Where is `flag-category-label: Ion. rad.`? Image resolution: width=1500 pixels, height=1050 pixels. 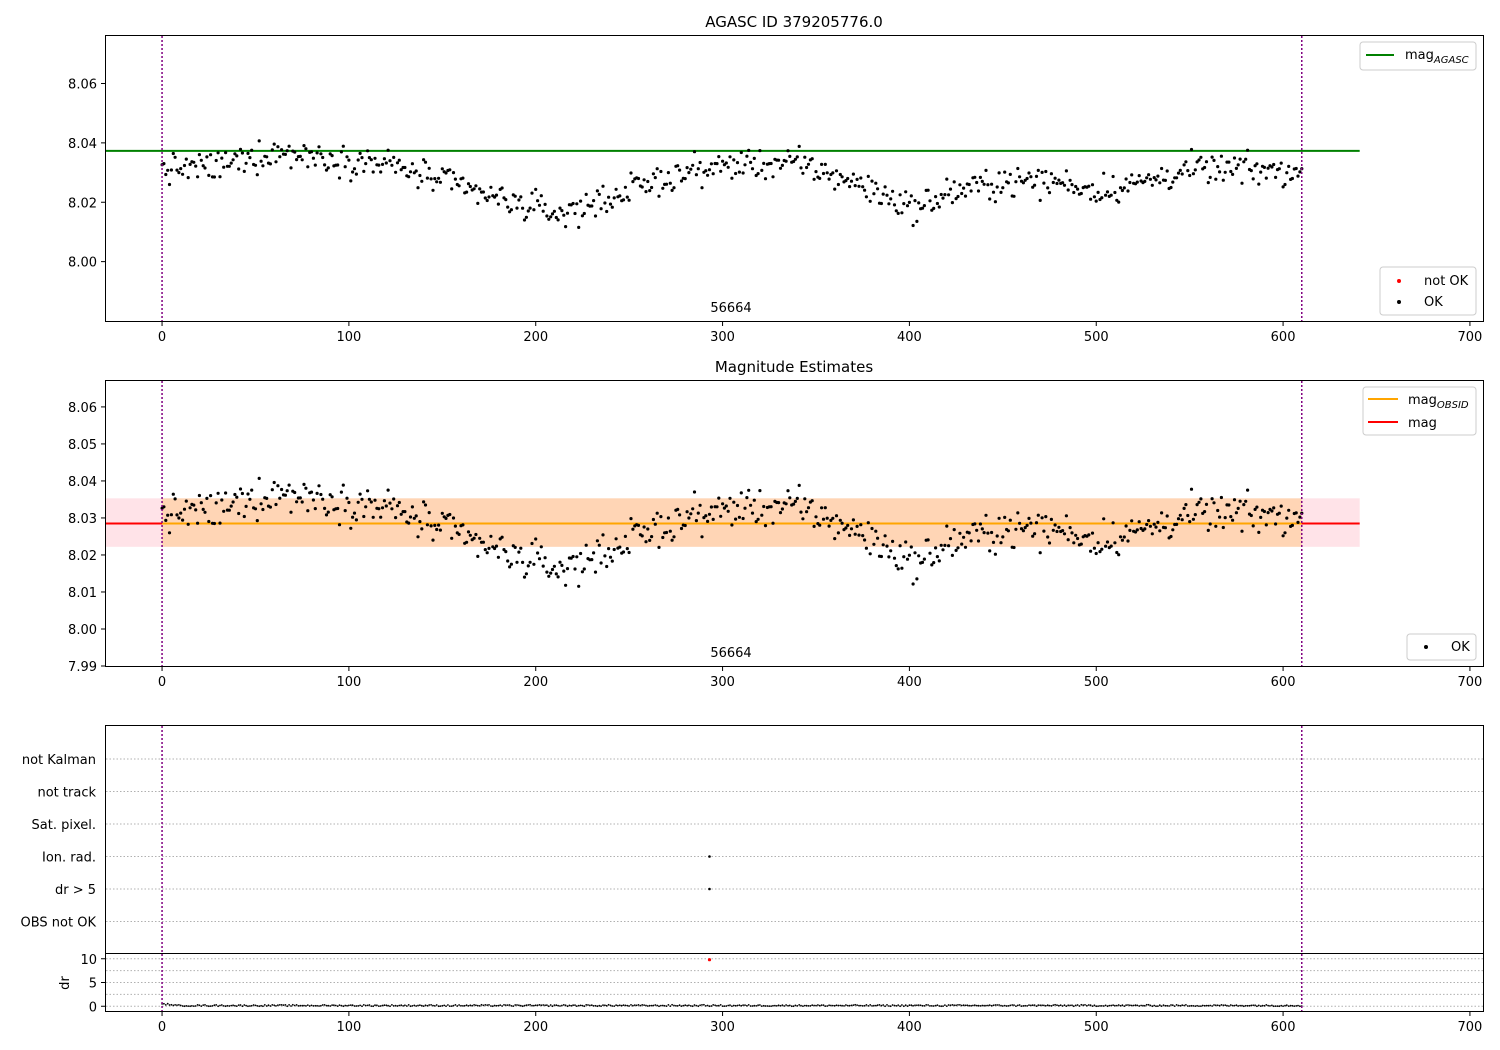 flag-category-label: Ion. rad. is located at coordinates (69, 858).